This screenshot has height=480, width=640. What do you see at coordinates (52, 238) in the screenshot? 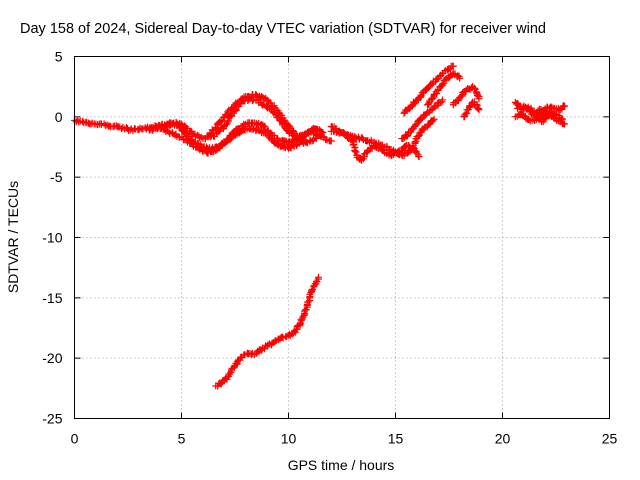
I see `y-tick-label: -10` at bounding box center [52, 238].